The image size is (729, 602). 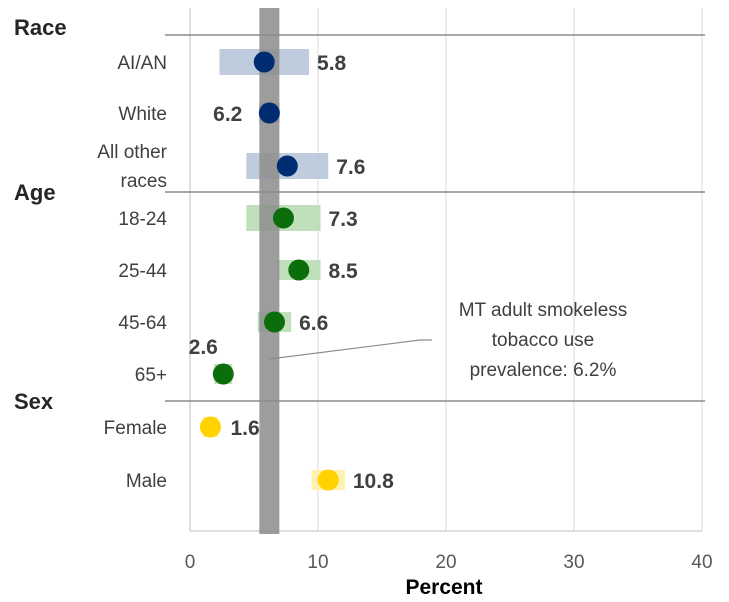 I want to click on category-label: Female, so click(x=135, y=428).